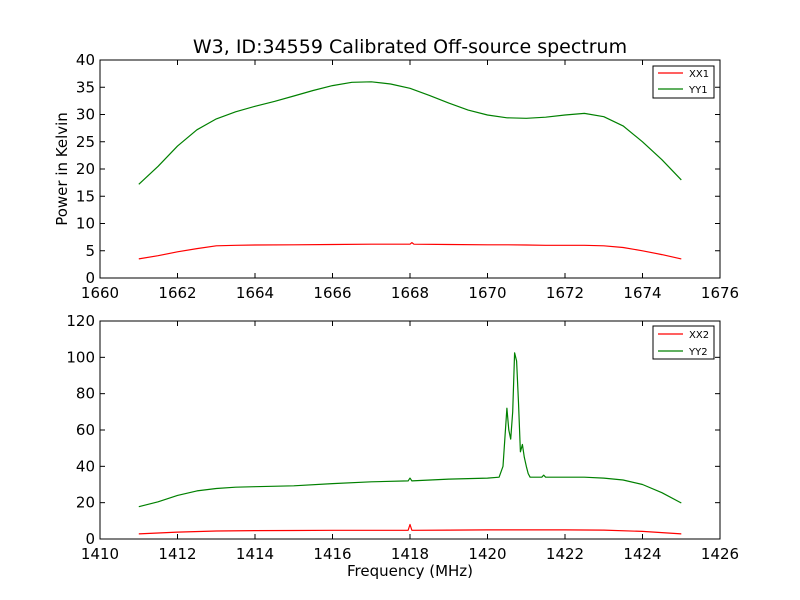 The width and height of the screenshot is (800, 600). Describe the element at coordinates (699, 335) in the screenshot. I see `legend-label-xx2: XX2` at that location.